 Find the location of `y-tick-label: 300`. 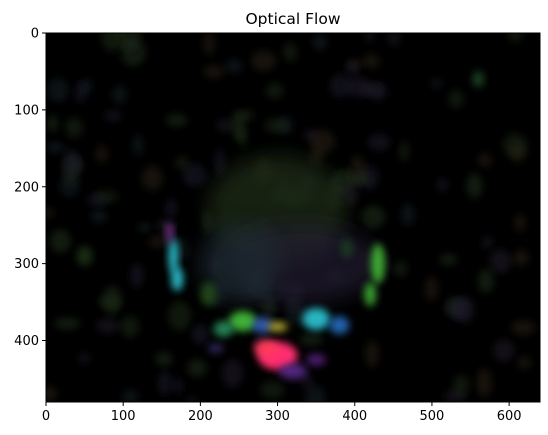

y-tick-label: 300 is located at coordinates (26, 264).